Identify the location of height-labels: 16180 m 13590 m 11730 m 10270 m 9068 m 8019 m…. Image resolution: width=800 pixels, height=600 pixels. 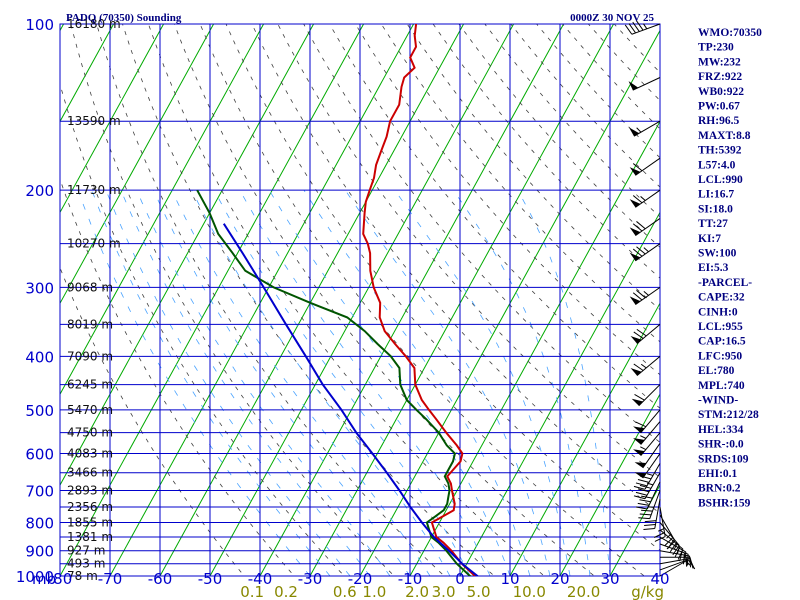
(94, 300).